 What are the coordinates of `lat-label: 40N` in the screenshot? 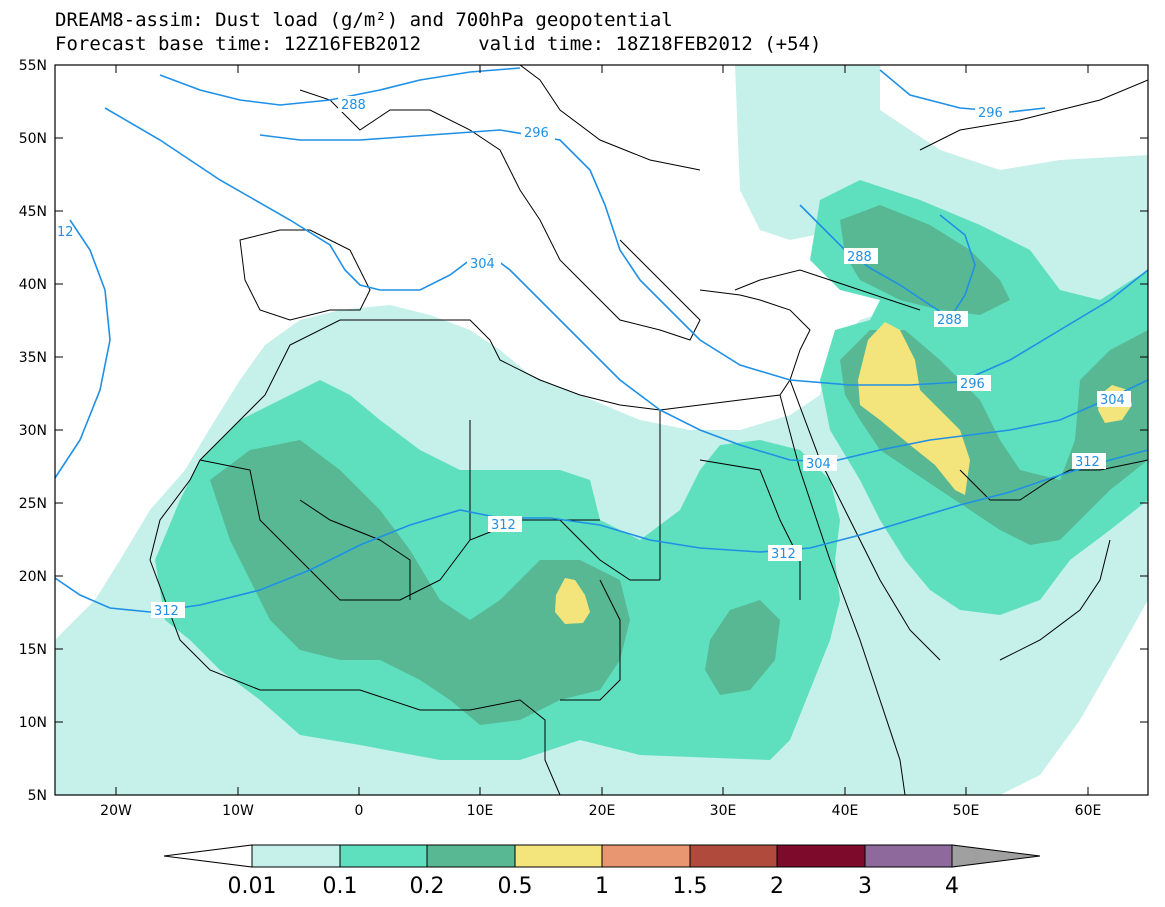 It's located at (33, 285).